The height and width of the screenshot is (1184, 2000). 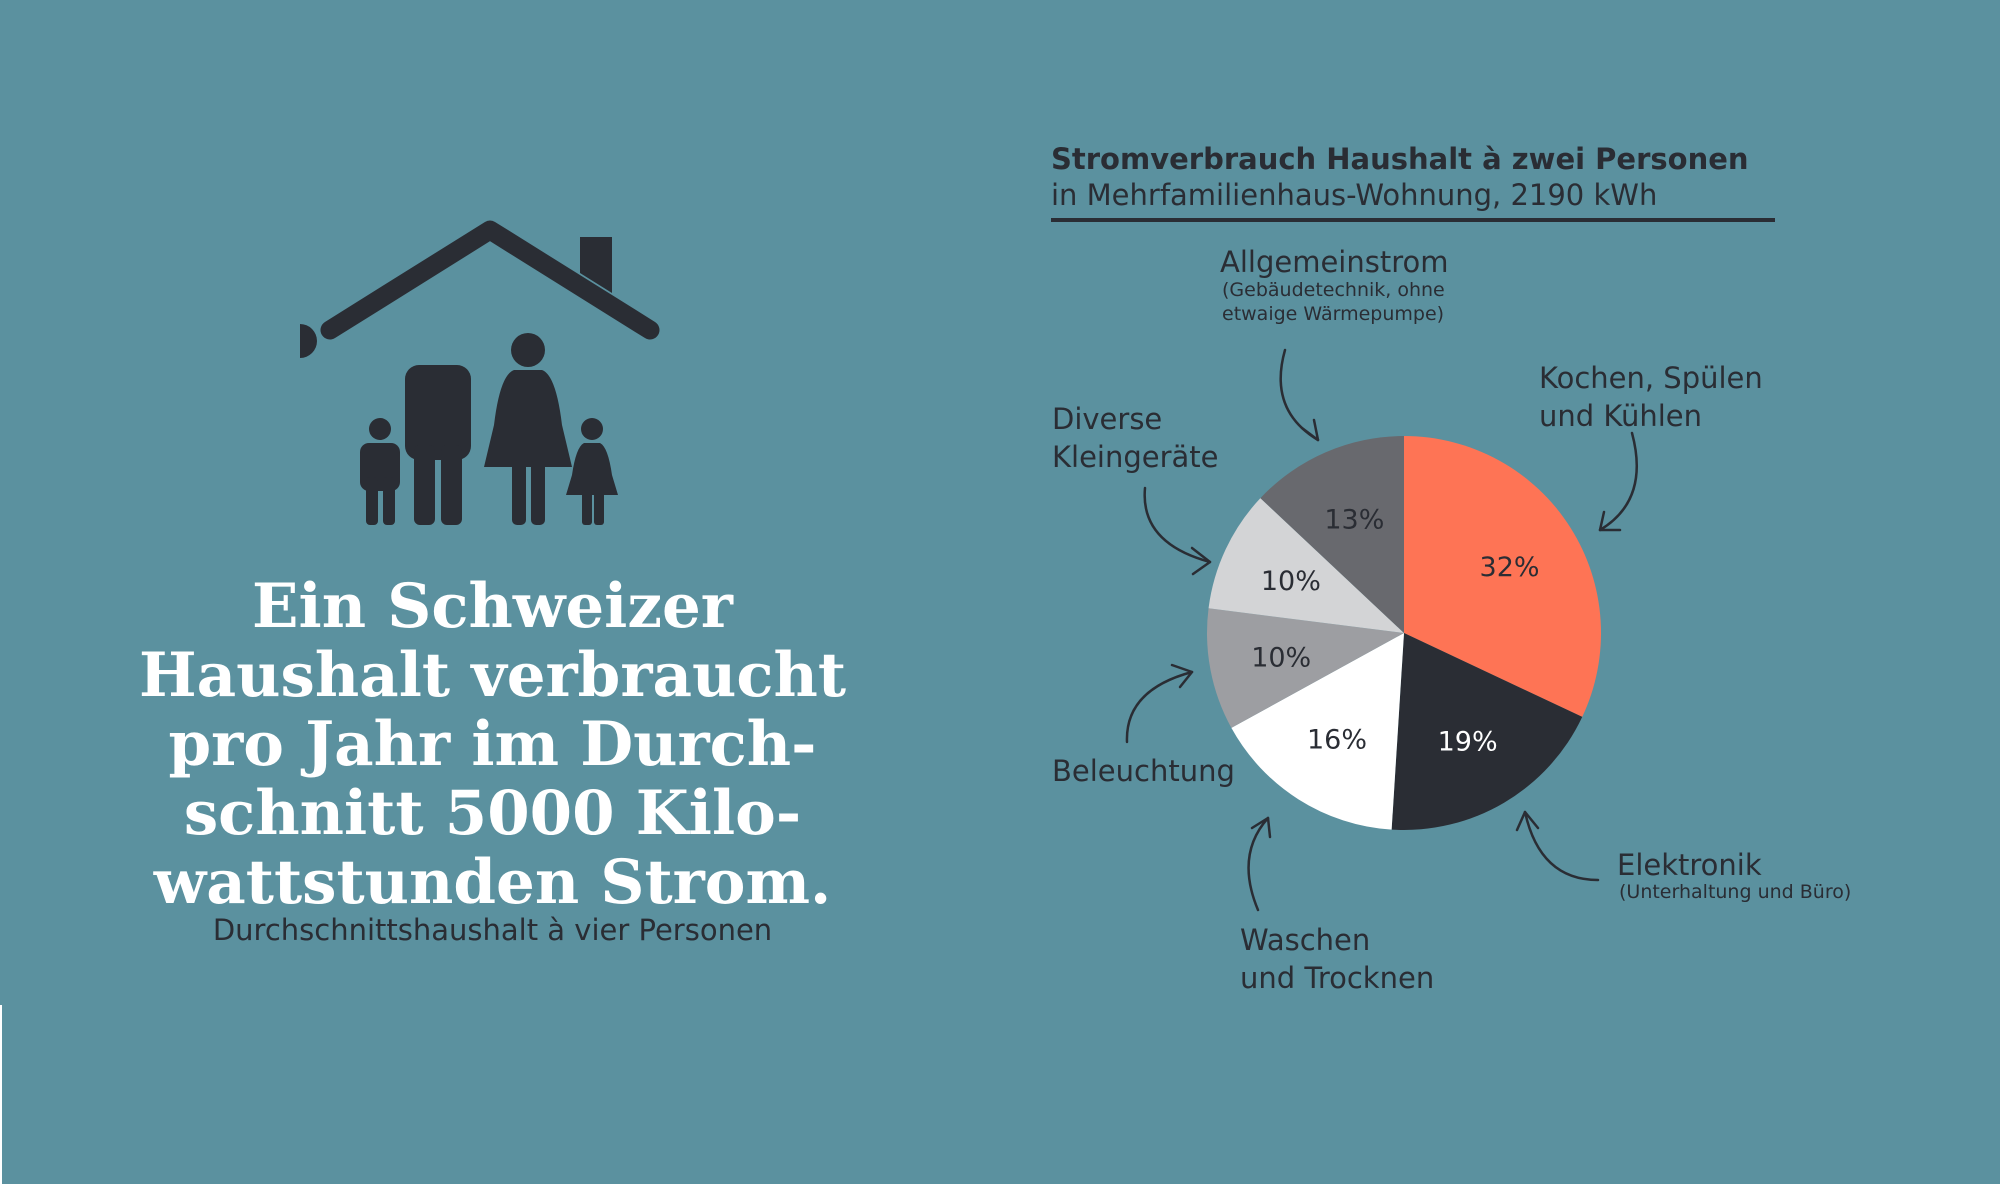 What do you see at coordinates (1651, 378) in the screenshot?
I see `label-kochen: Kochen, Spülen` at bounding box center [1651, 378].